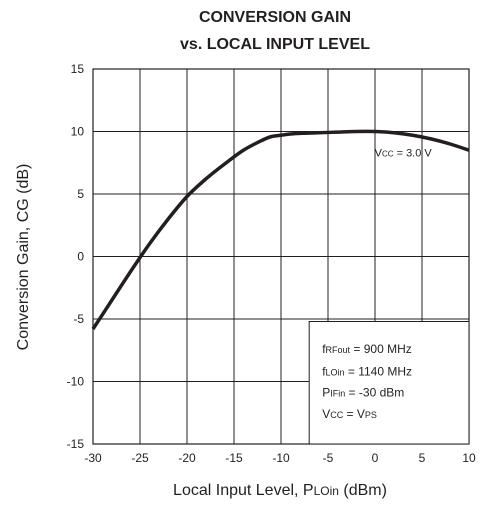  I want to click on vcc-subscript: CC, so click(388, 154).